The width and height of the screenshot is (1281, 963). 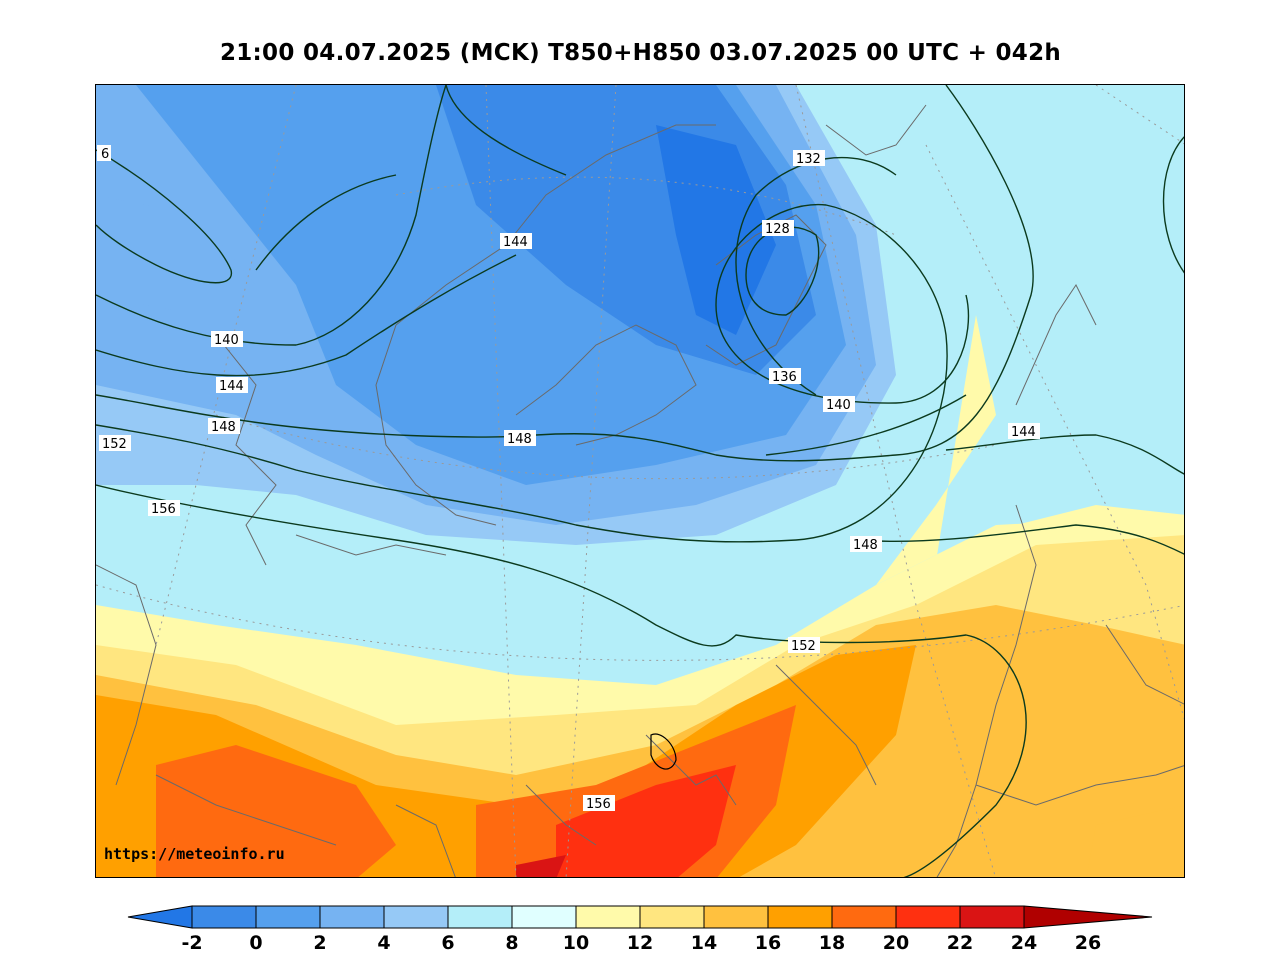 I want to click on colorbar-tick-label: 18, so click(x=832, y=943).